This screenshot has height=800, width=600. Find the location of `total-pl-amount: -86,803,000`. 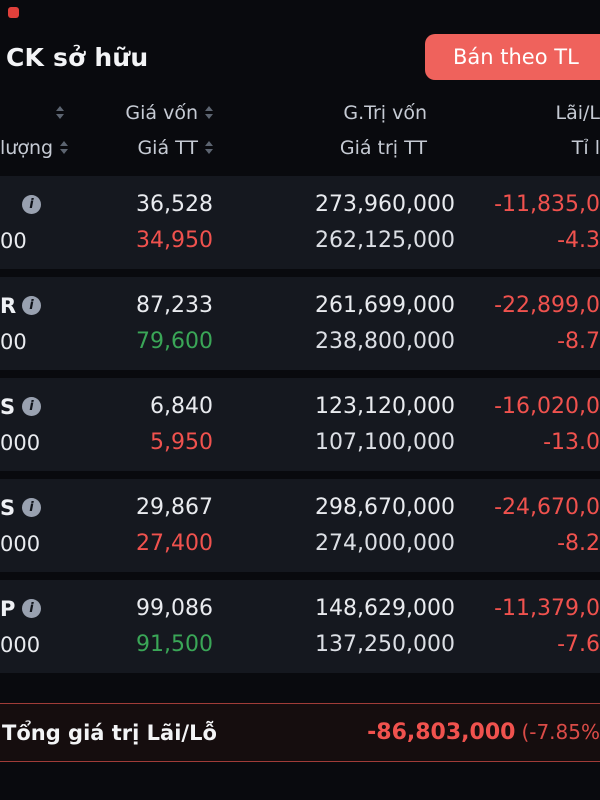

total-pl-amount: -86,803,000 is located at coordinates (441, 732).